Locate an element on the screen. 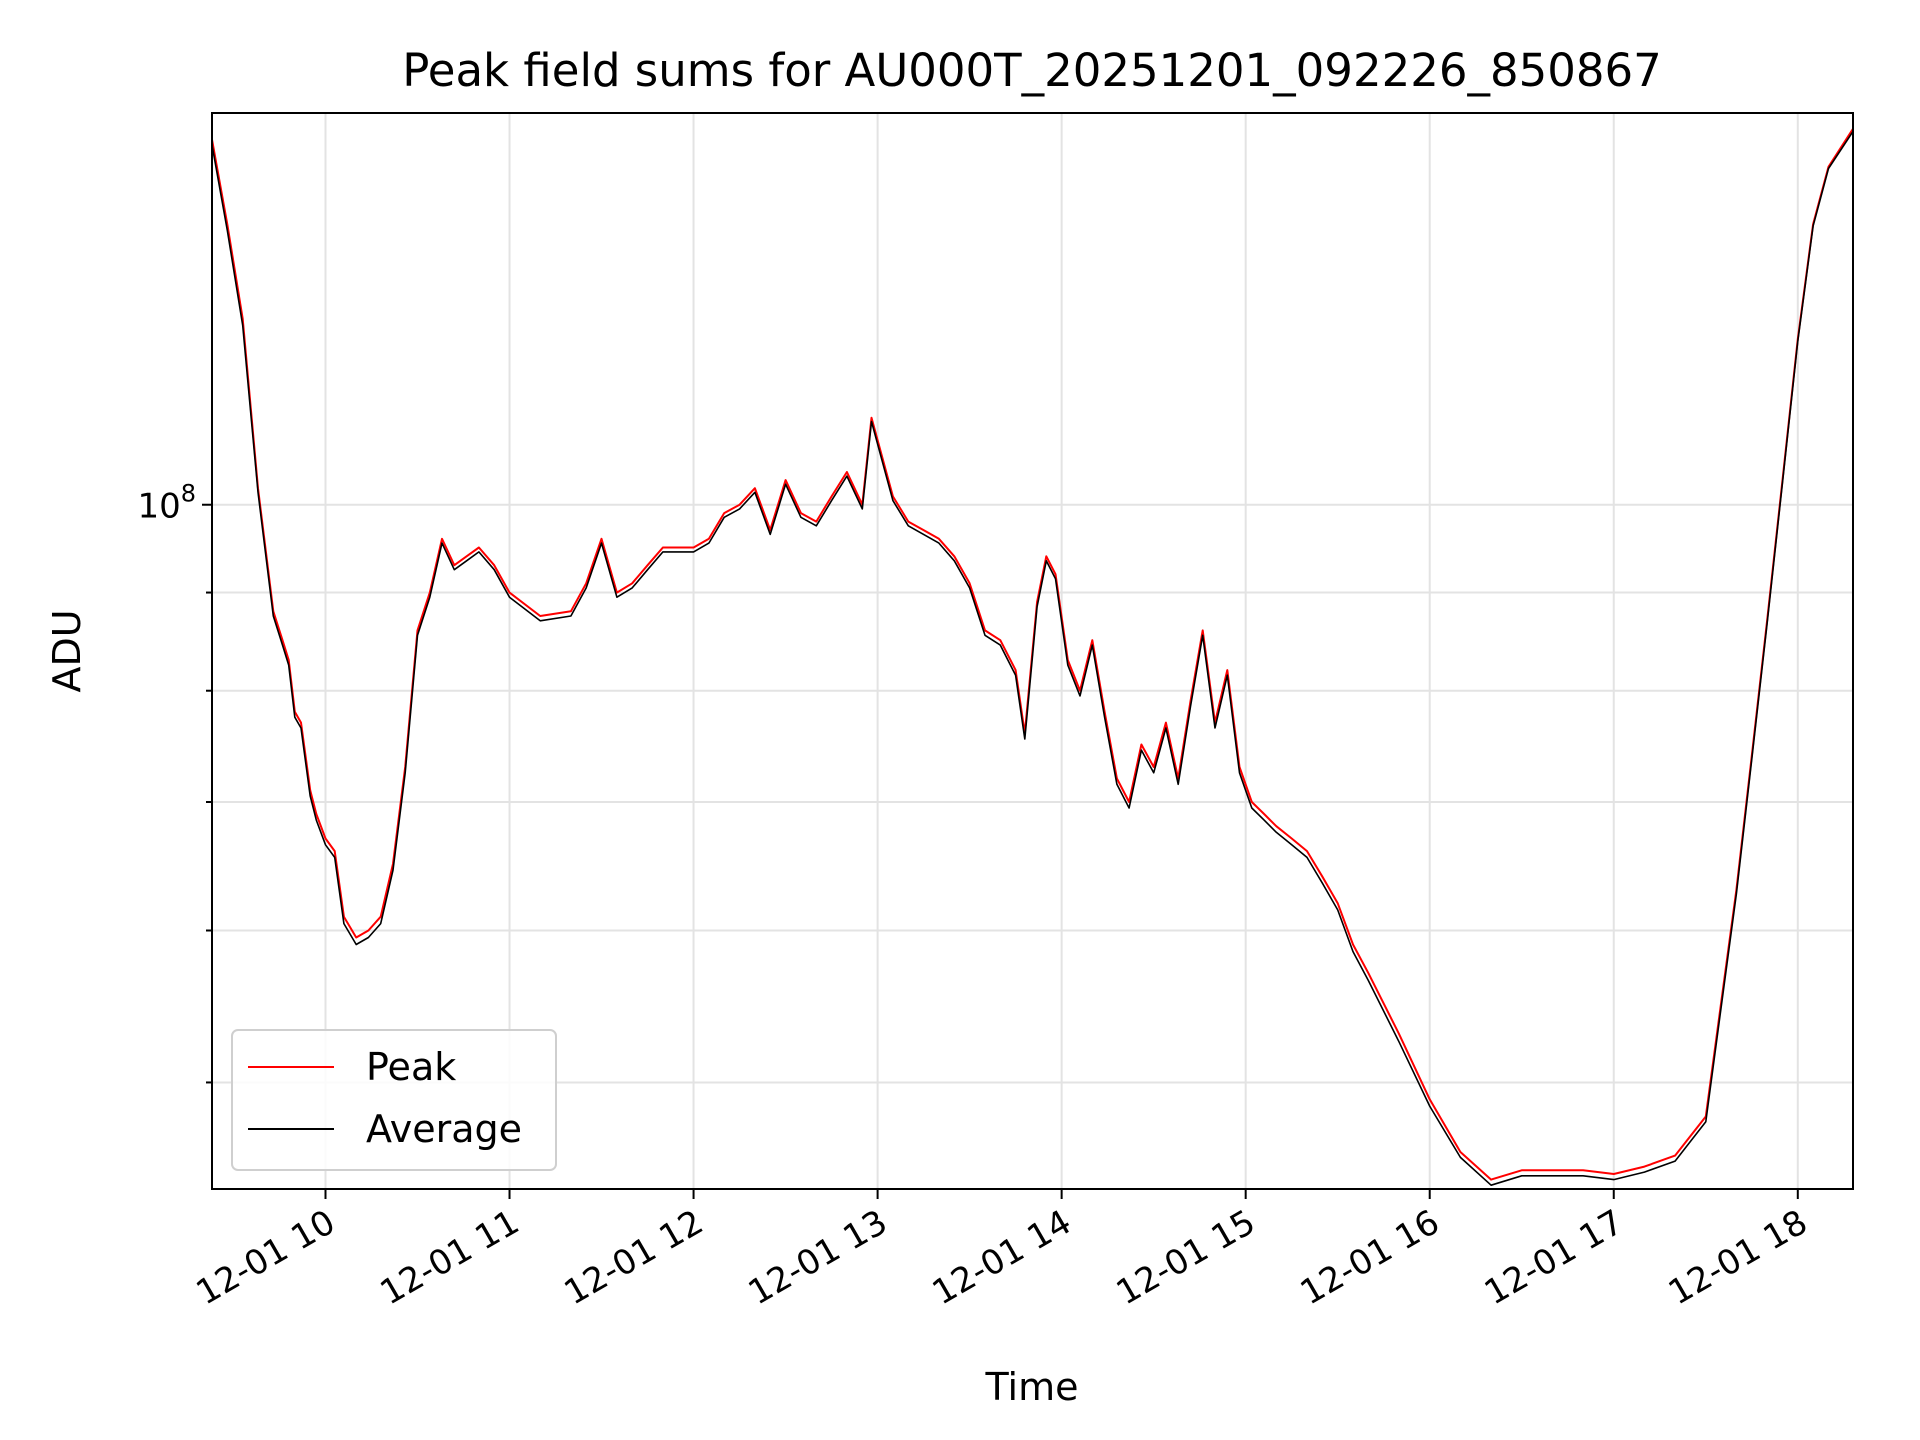  y-axis-ticks: 108 is located at coordinates (174, 782).